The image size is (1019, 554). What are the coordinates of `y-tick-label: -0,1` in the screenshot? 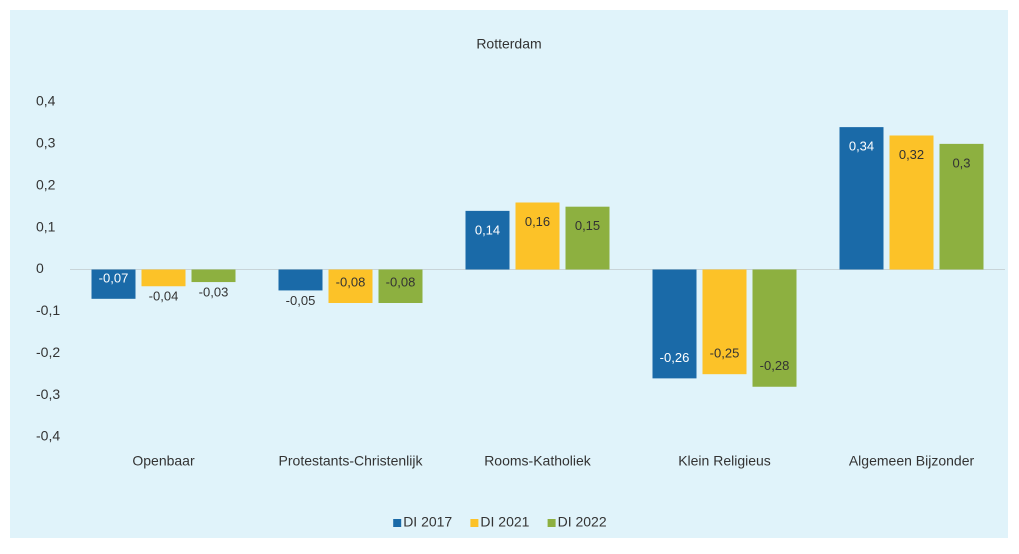 It's located at (48, 310).